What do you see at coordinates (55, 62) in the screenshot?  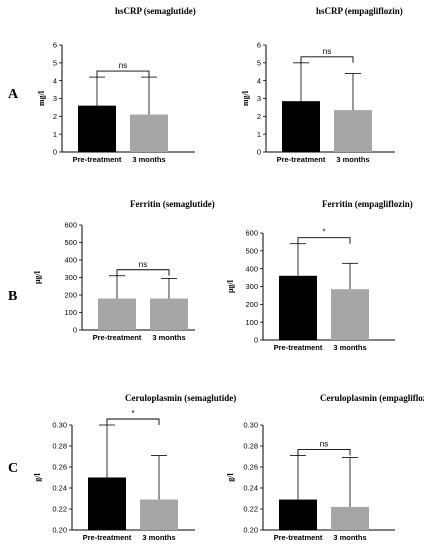 I see `chart1-y-tick-label: 5` at bounding box center [55, 62].